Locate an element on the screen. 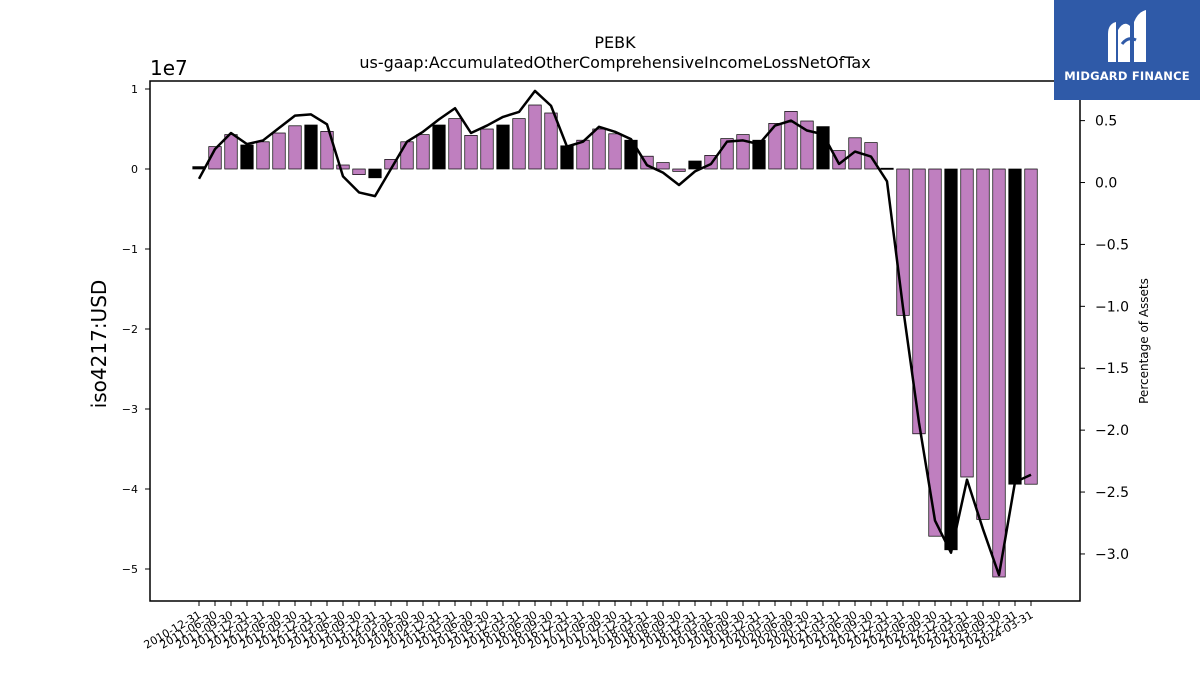 This screenshot has height=675, width=1200. brand-logo: MIDGARD FINANCE is located at coordinates (1127, 50).